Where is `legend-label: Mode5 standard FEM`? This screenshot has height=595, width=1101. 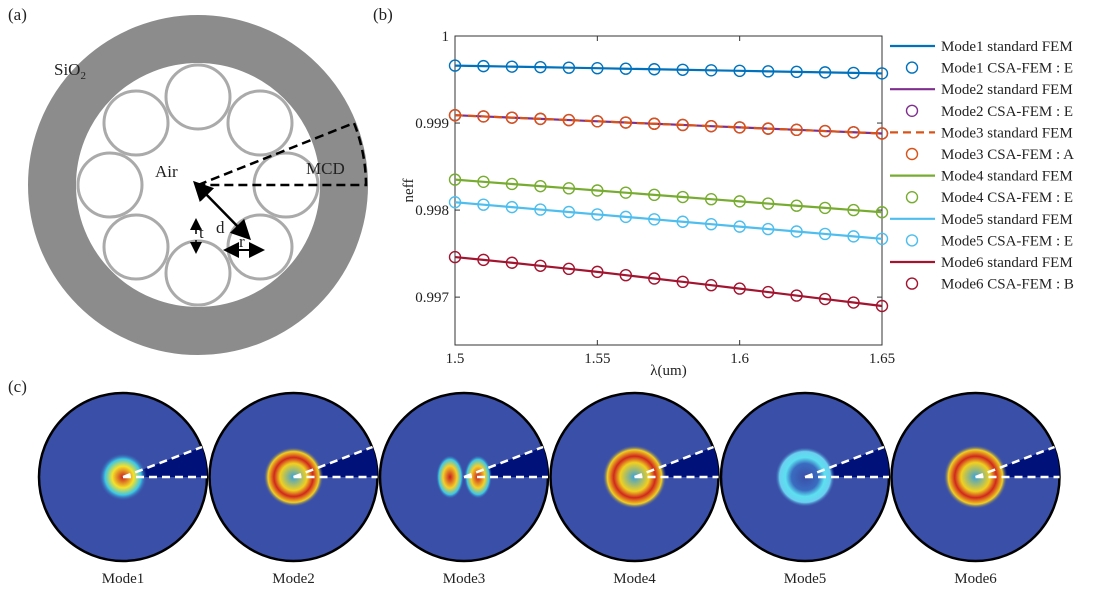 legend-label: Mode5 standard FEM is located at coordinates (1007, 220).